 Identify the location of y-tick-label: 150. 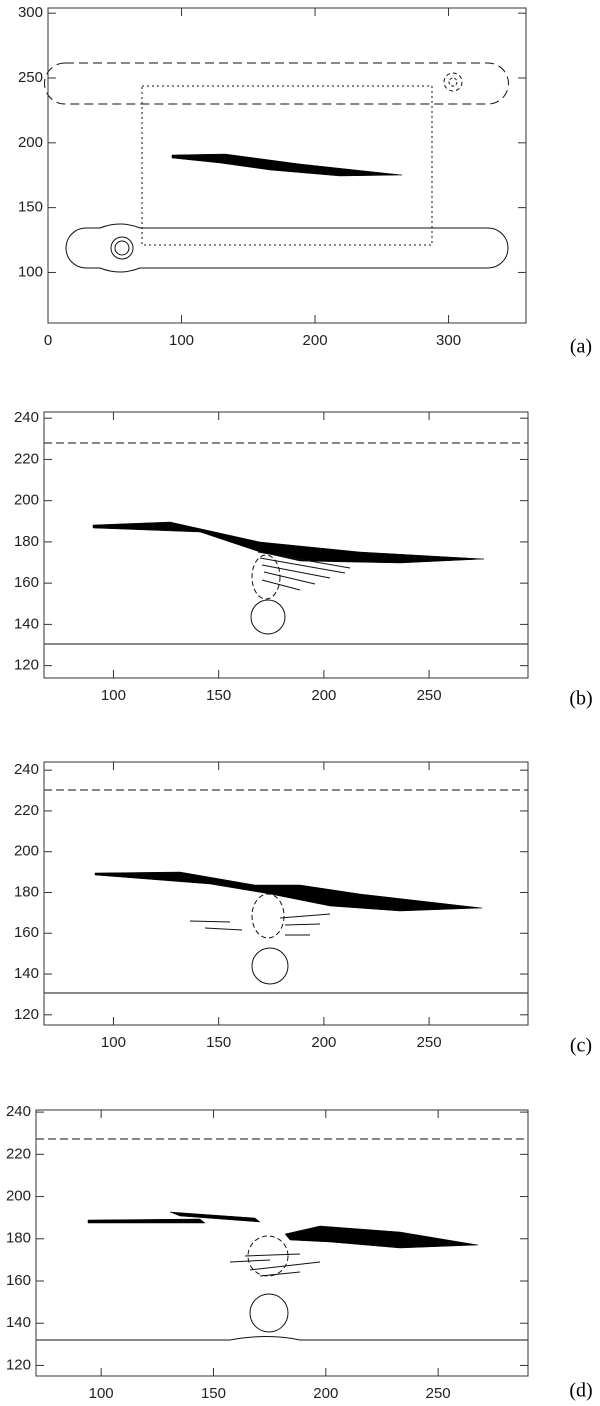
(30, 207).